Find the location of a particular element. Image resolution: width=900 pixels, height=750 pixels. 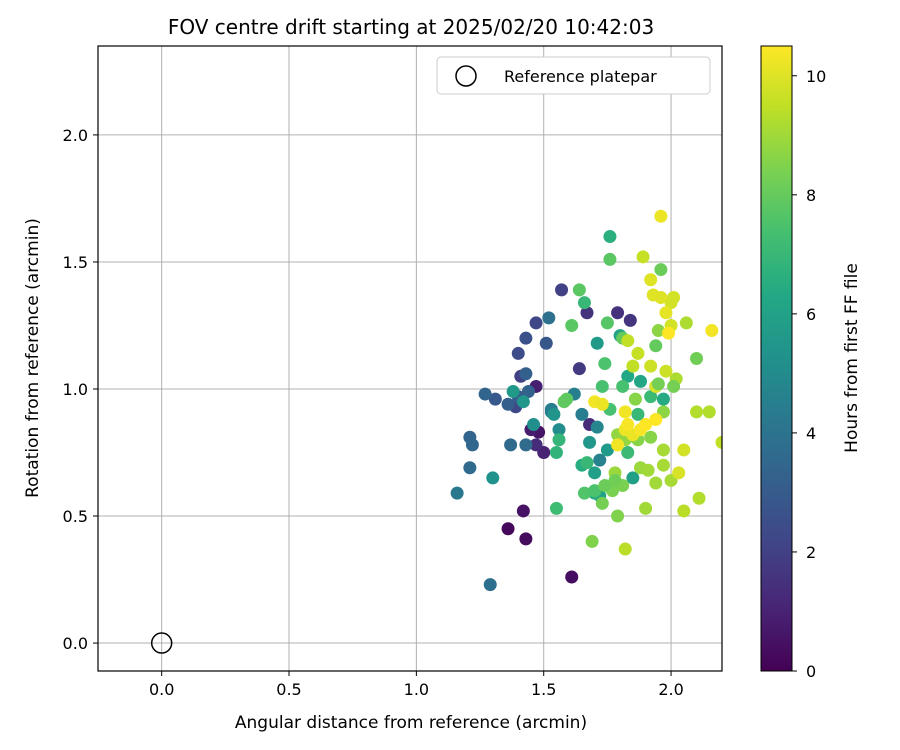

legend: Reference platepar is located at coordinates (573, 75).